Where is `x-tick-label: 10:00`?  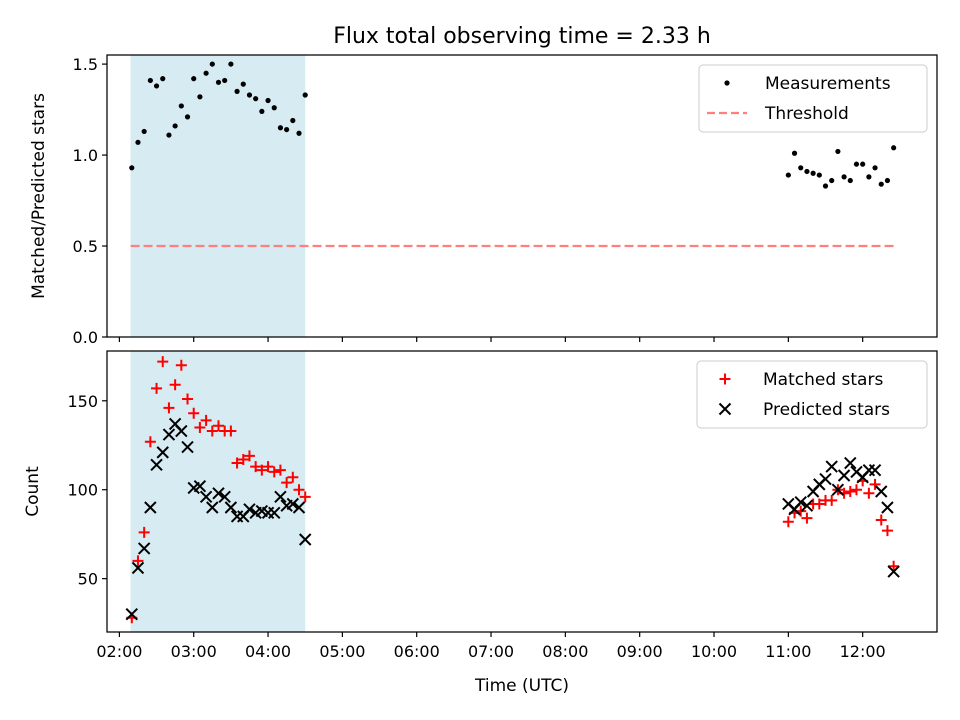 x-tick-label: 10:00 is located at coordinates (714, 651).